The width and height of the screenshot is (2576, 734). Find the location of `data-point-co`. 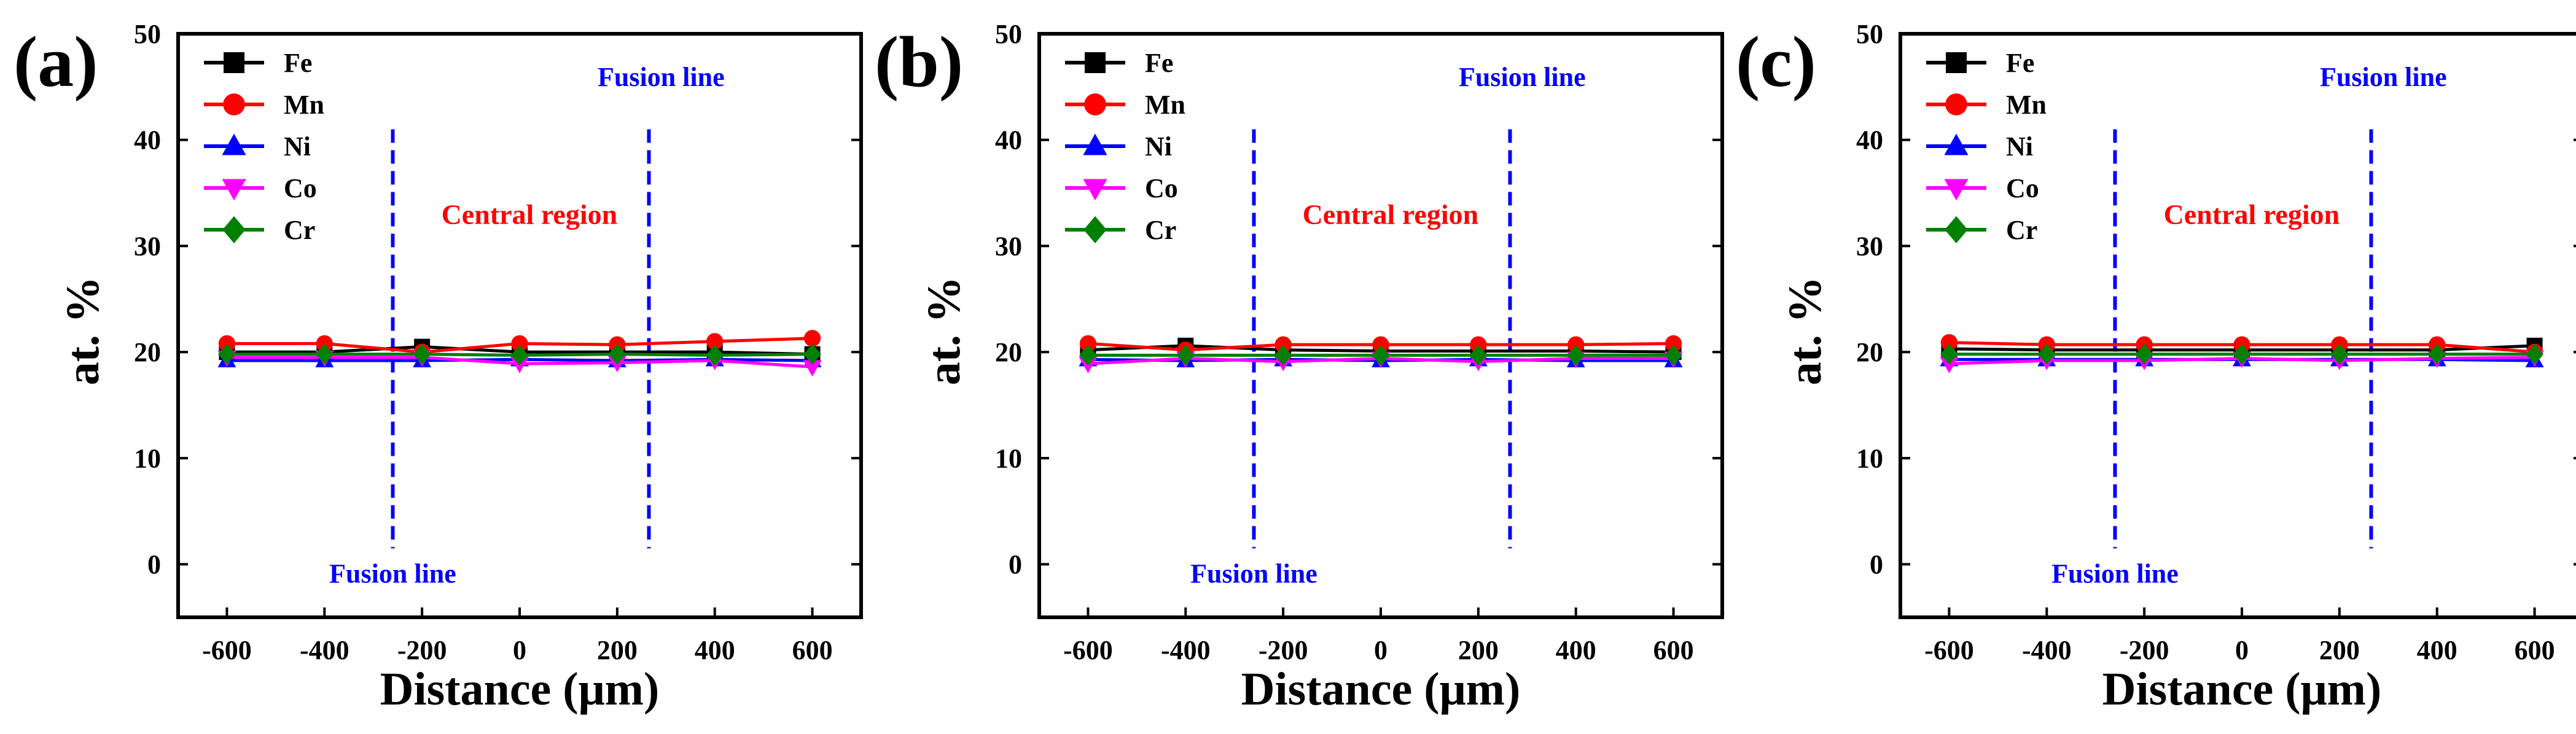

data-point-co is located at coordinates (812, 368).